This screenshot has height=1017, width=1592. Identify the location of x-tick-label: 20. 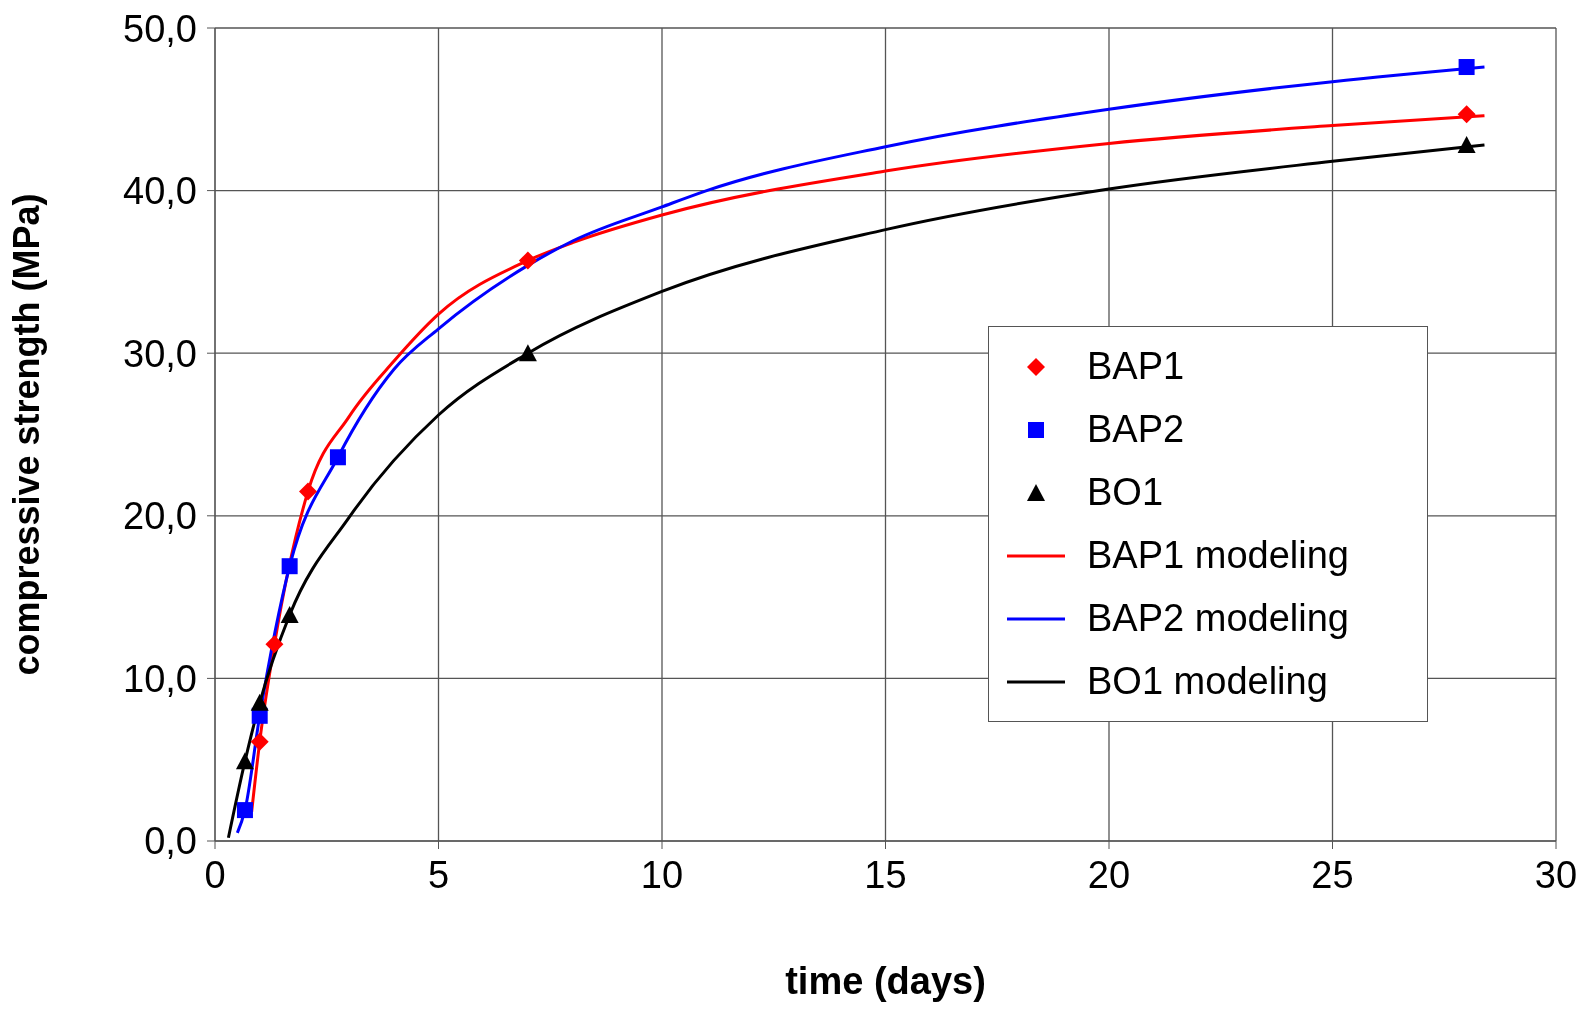
(1109, 874).